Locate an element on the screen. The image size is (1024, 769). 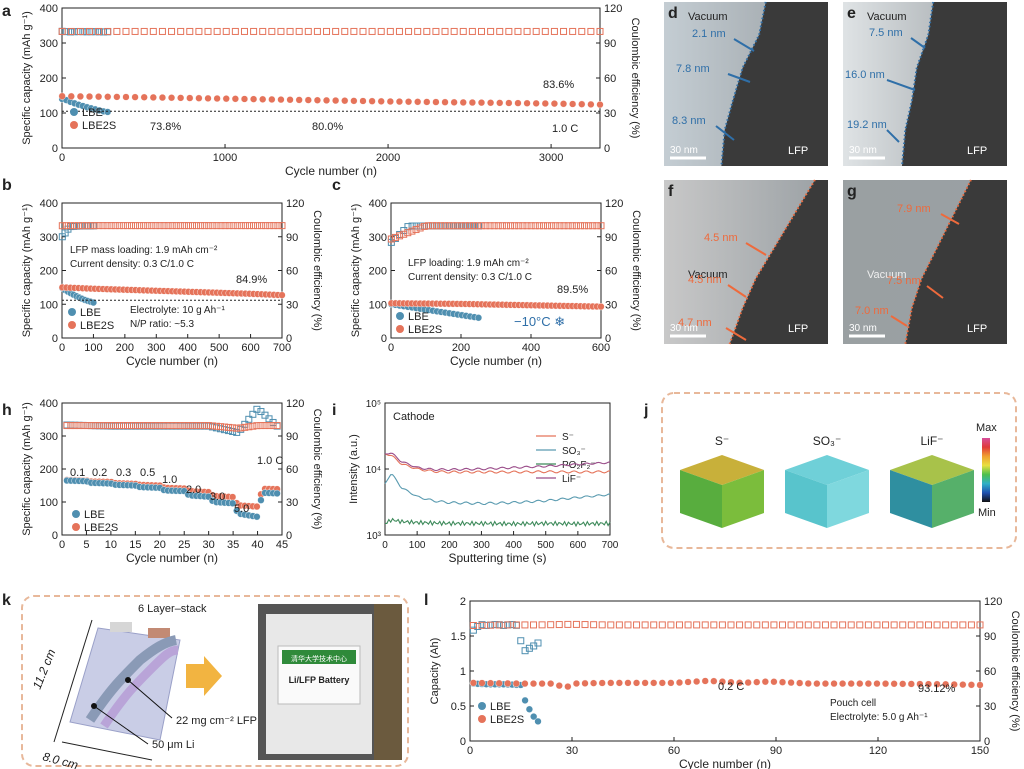
x-tick-label: 15 is located at coordinates (135, 545).